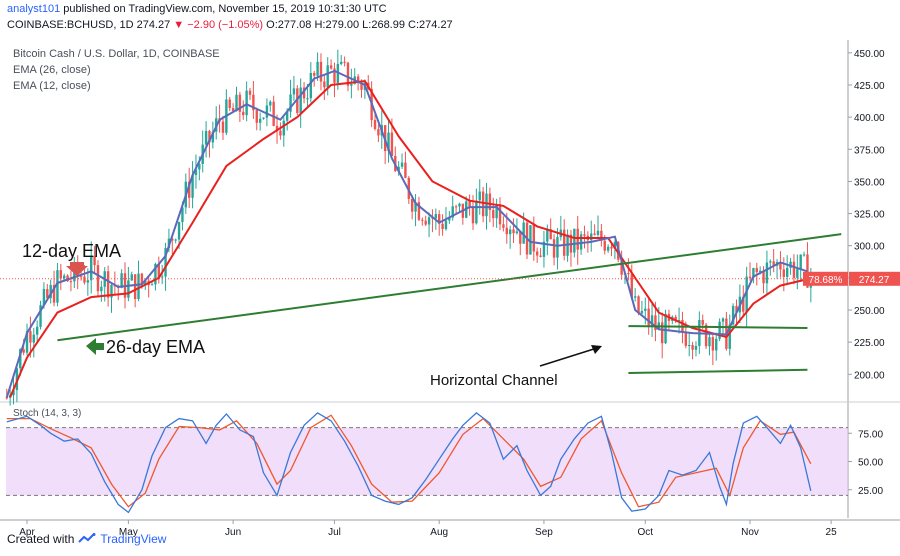 The image size is (900, 556). Describe the element at coordinates (869, 86) in the screenshot. I see `price-tick-label: 425.00` at that location.